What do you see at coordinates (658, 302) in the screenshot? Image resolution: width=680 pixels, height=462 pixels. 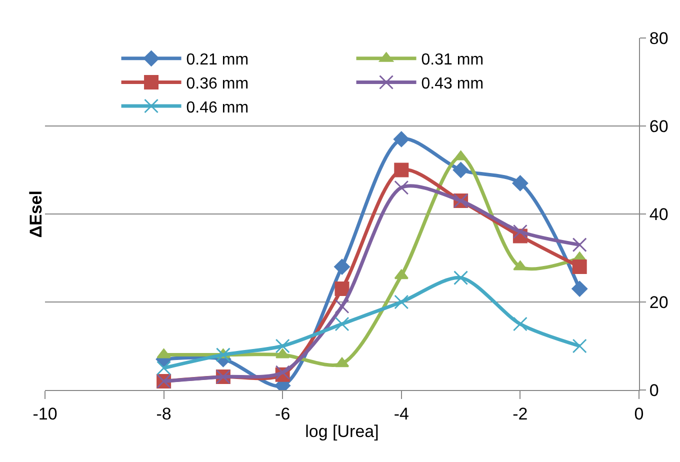 I see `y-tick-label: 20` at bounding box center [658, 302].